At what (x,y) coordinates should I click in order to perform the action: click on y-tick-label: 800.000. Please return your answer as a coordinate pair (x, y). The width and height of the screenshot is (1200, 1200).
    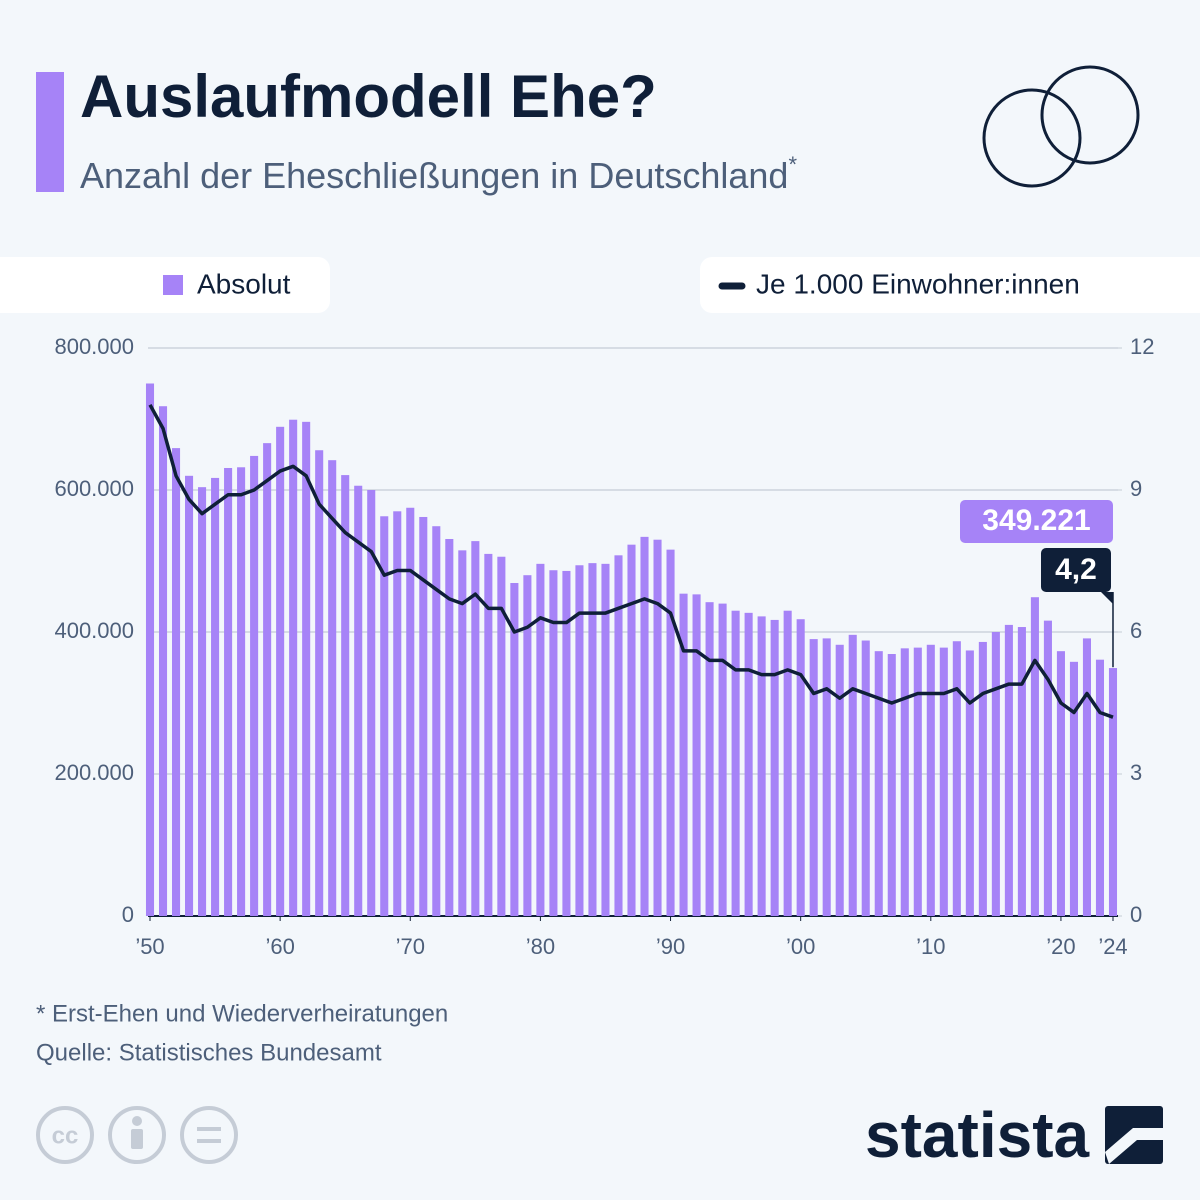
    Looking at the image, I should click on (94, 346).